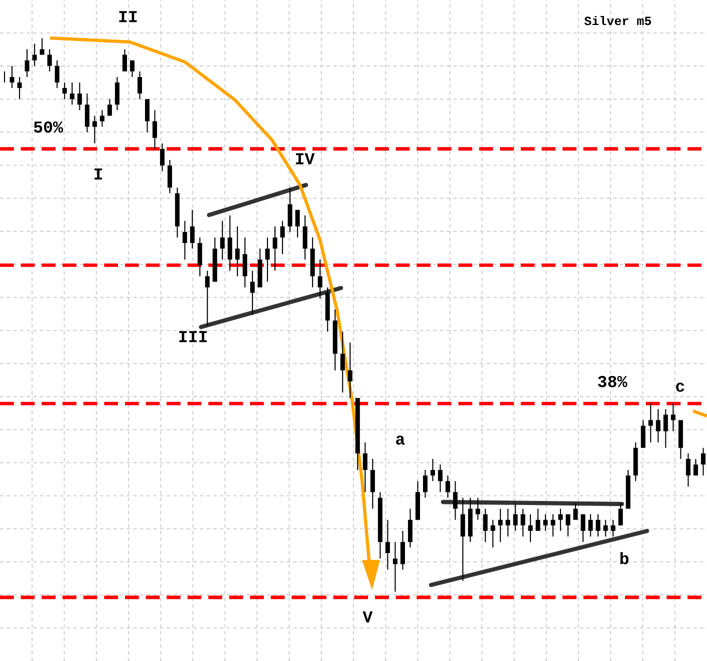  What do you see at coordinates (400, 440) in the screenshot?
I see `annotation: a` at bounding box center [400, 440].